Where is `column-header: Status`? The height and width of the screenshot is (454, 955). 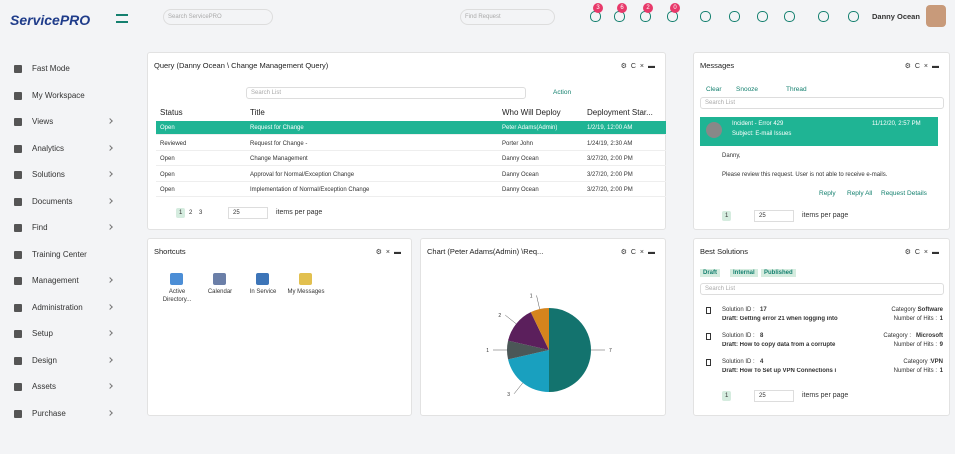 column-header: Status is located at coordinates (171, 112).